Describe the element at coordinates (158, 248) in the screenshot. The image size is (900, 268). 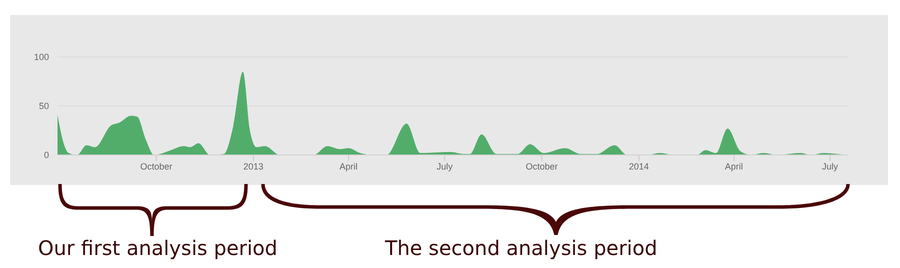
I see `text: Our first analysis period` at that location.